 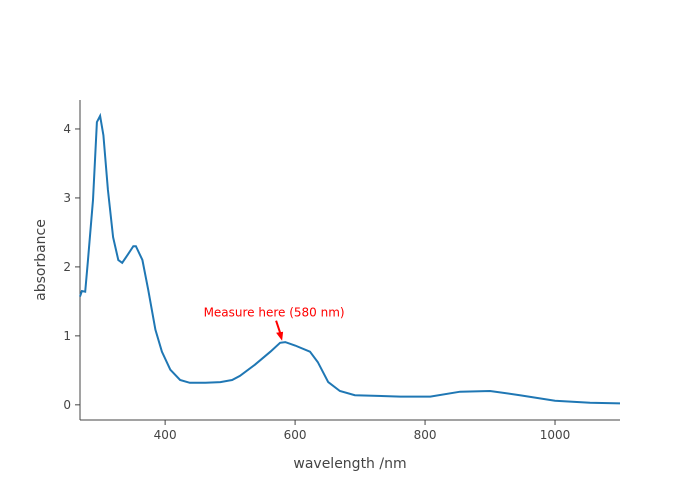 What do you see at coordinates (67, 267) in the screenshot?
I see `y-tick-label: 2` at bounding box center [67, 267].